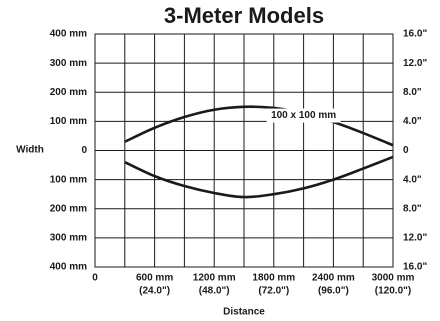  Describe the element at coordinates (333, 291) in the screenshot. I see `x-tick-sublabel: (96.0")` at that location.